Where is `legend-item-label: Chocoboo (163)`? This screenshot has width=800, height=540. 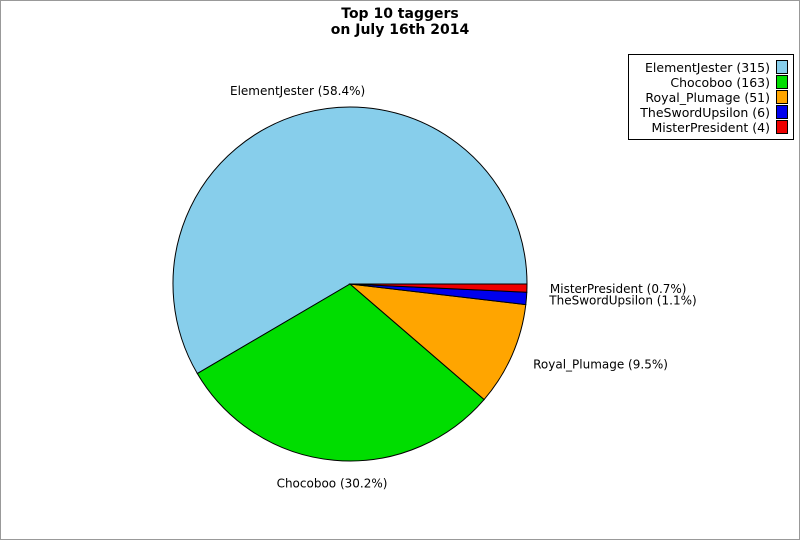 legend-item-label: Chocoboo (163) is located at coordinates (720, 82).